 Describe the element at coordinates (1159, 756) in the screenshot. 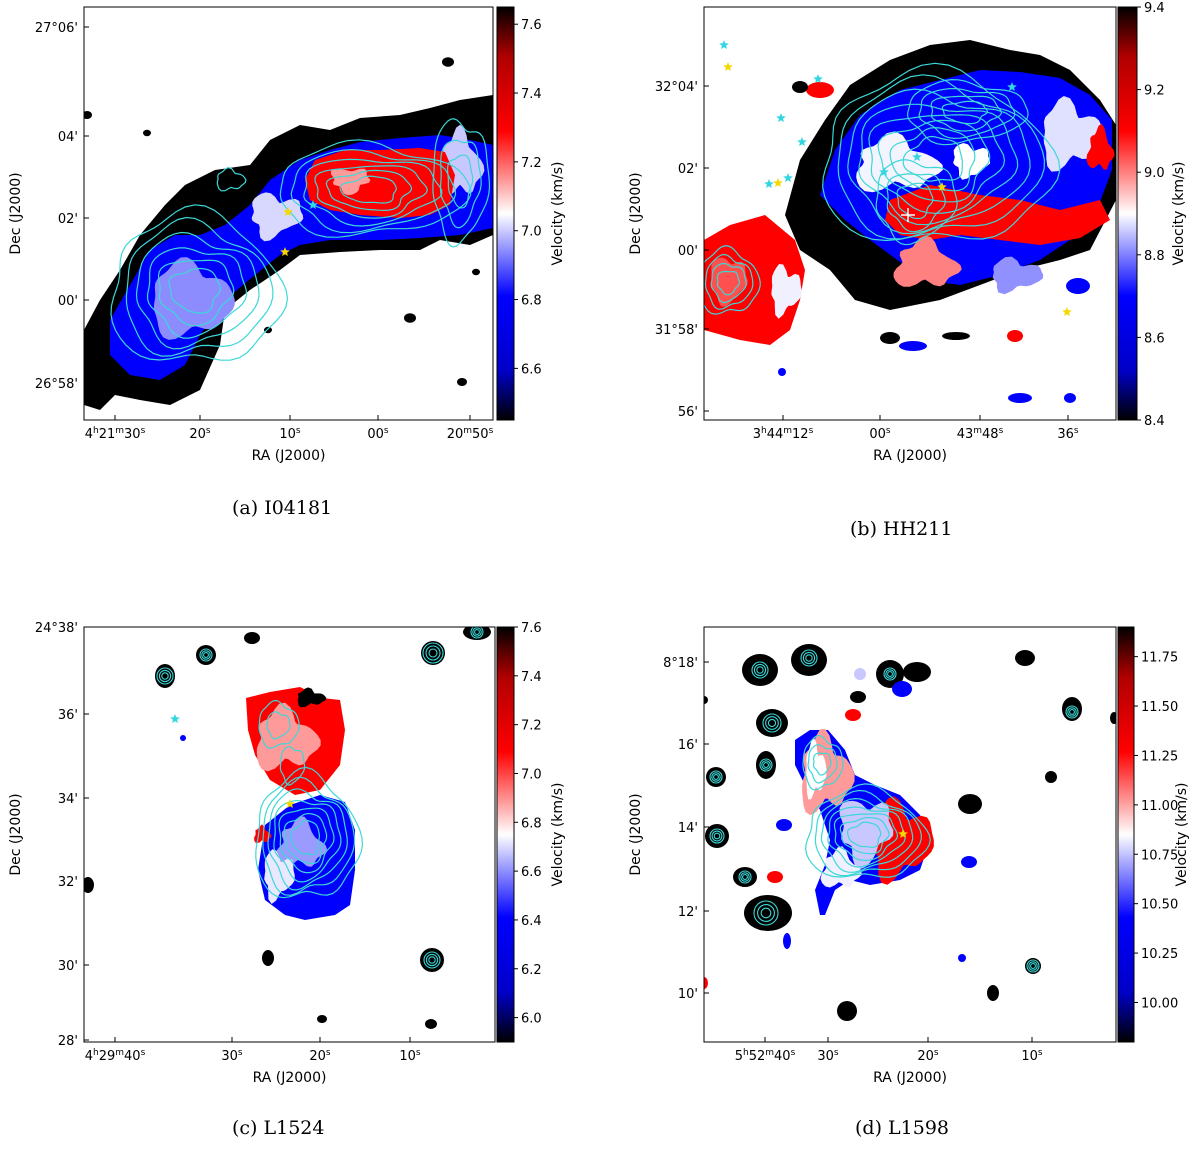

I see `colorbar-tick-label: 11.25` at that location.